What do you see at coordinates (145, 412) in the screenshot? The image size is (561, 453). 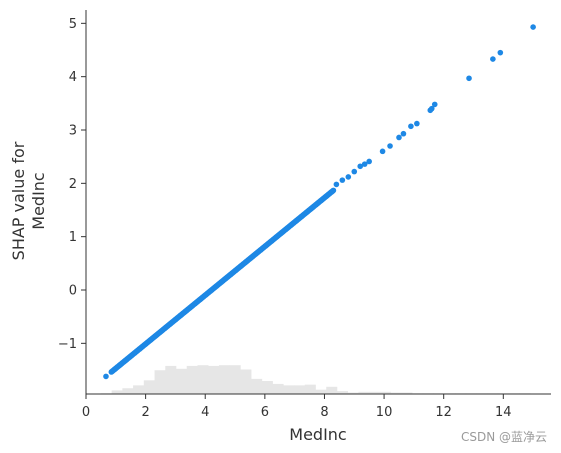 I see `x-tick-label: 2` at bounding box center [145, 412].